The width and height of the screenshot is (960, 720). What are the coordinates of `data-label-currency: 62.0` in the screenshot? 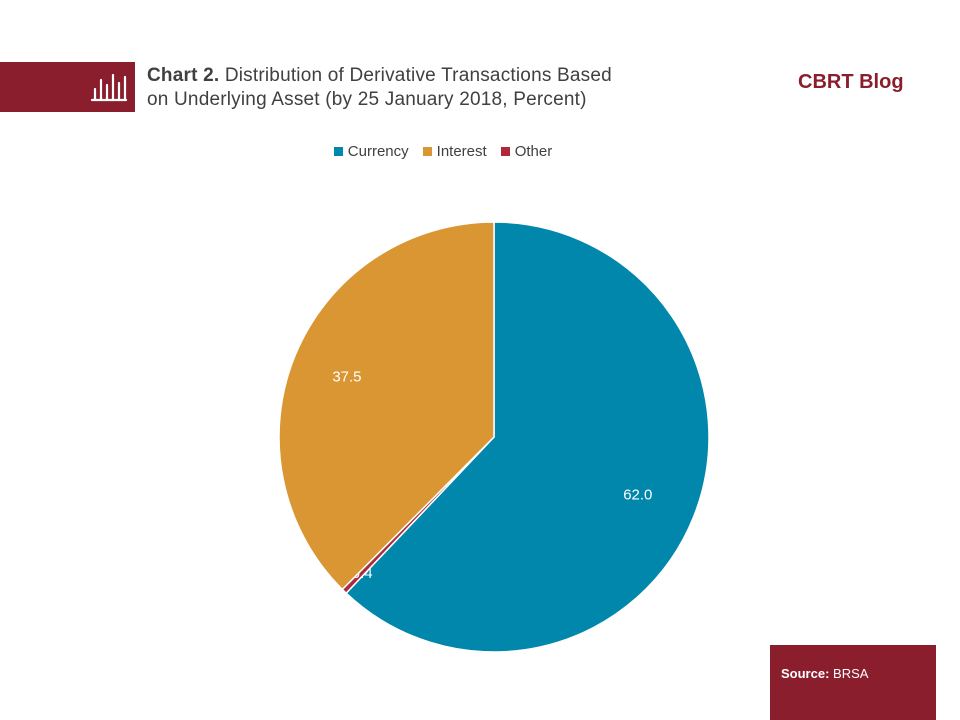 It's located at (637, 494).